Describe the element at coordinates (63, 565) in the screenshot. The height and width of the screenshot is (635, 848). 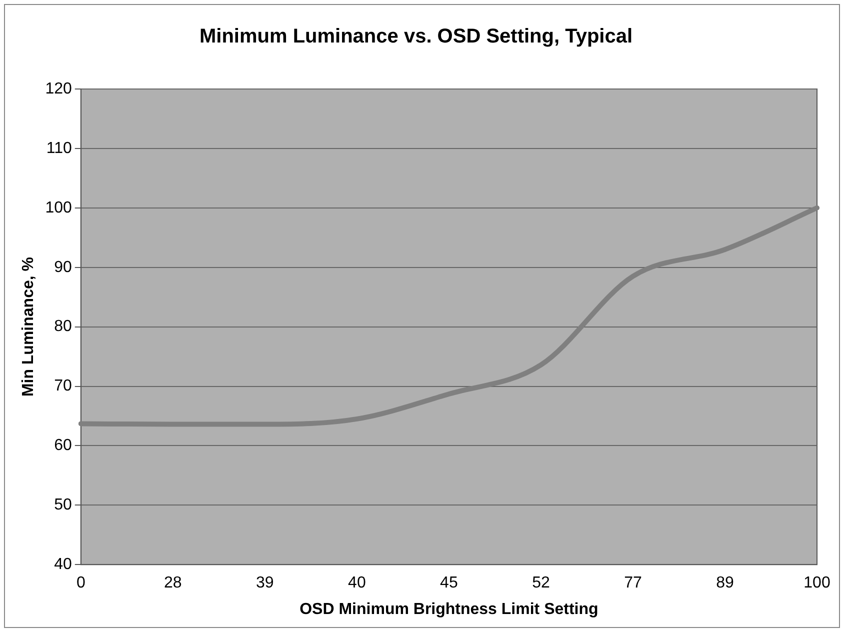
I see `y-tick-label: 40` at that location.